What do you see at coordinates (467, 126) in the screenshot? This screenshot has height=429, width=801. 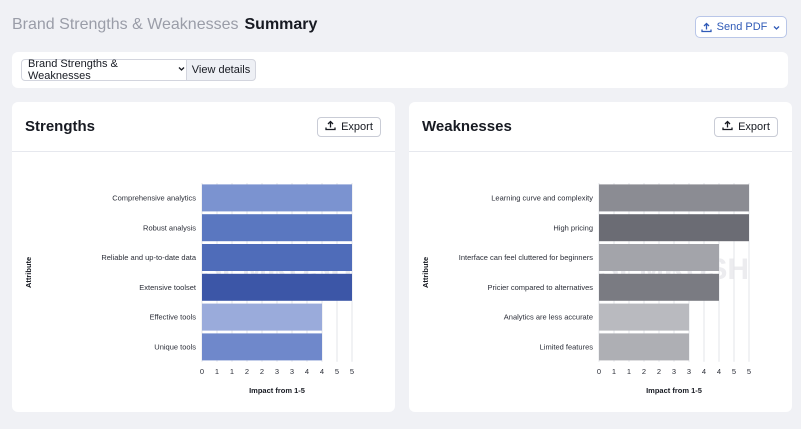 I see `panel-title: Weaknesses` at bounding box center [467, 126].